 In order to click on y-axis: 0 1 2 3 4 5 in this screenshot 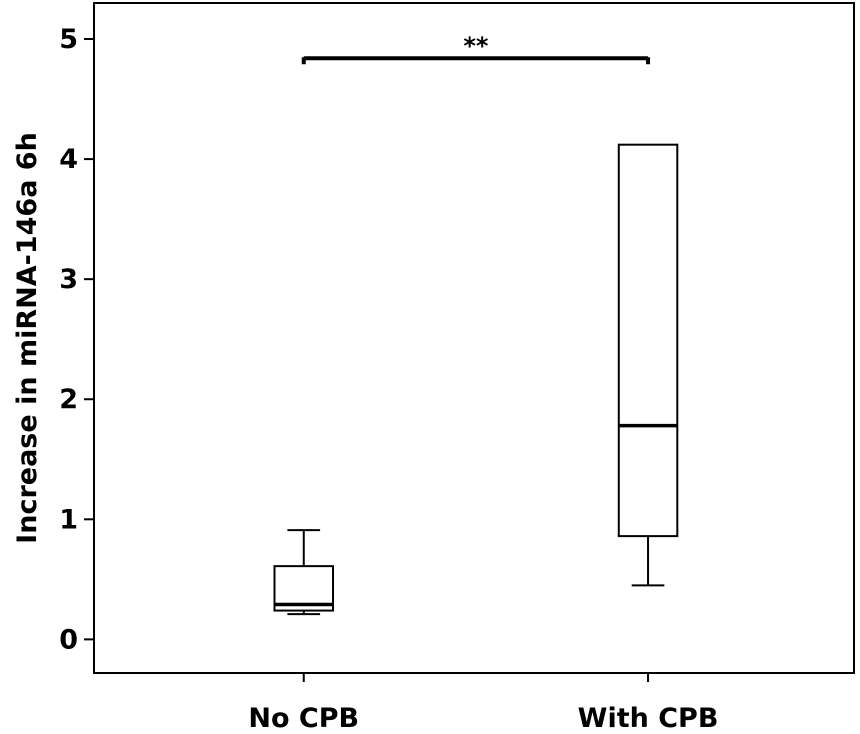, I will do `click(76, 339)`.